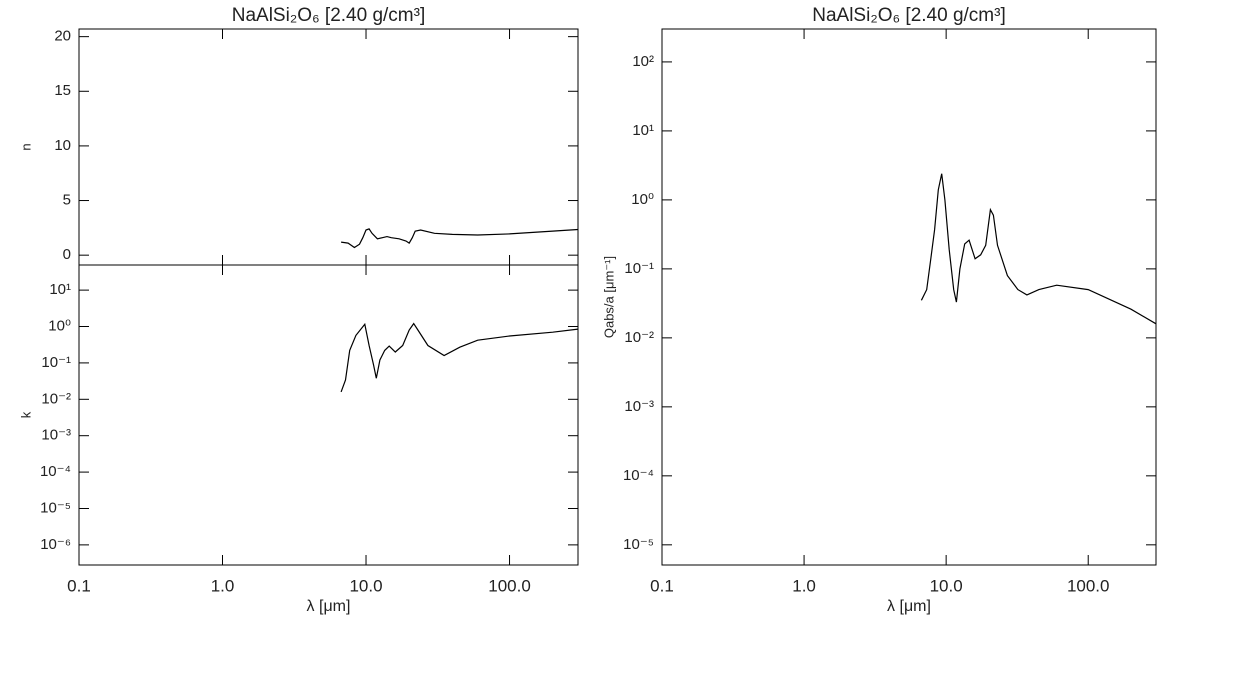 The height and width of the screenshot is (674, 1250). Describe the element at coordinates (62, 90) in the screenshot. I see `y-tick-label: 15` at that location.